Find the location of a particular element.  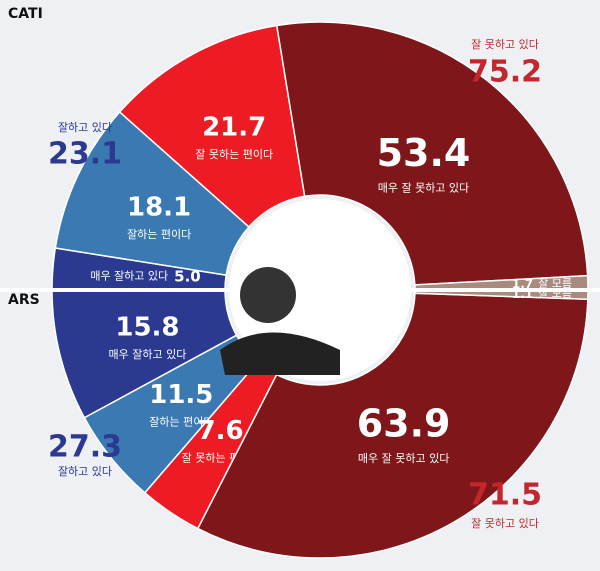

segment-label-group: 매우 잘하고 있다 5.0 is located at coordinates (145, 276).